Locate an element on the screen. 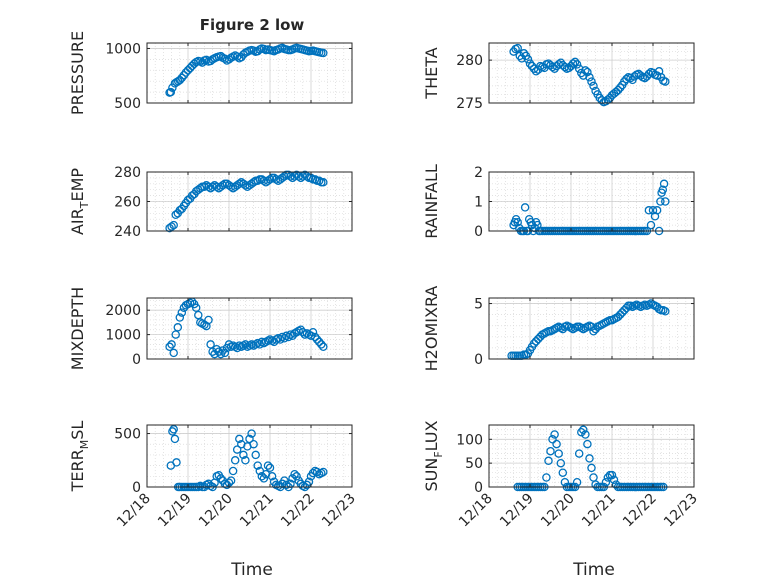 This screenshot has width=778, height=583. y-tick-label: 2 is located at coordinates (478, 173).